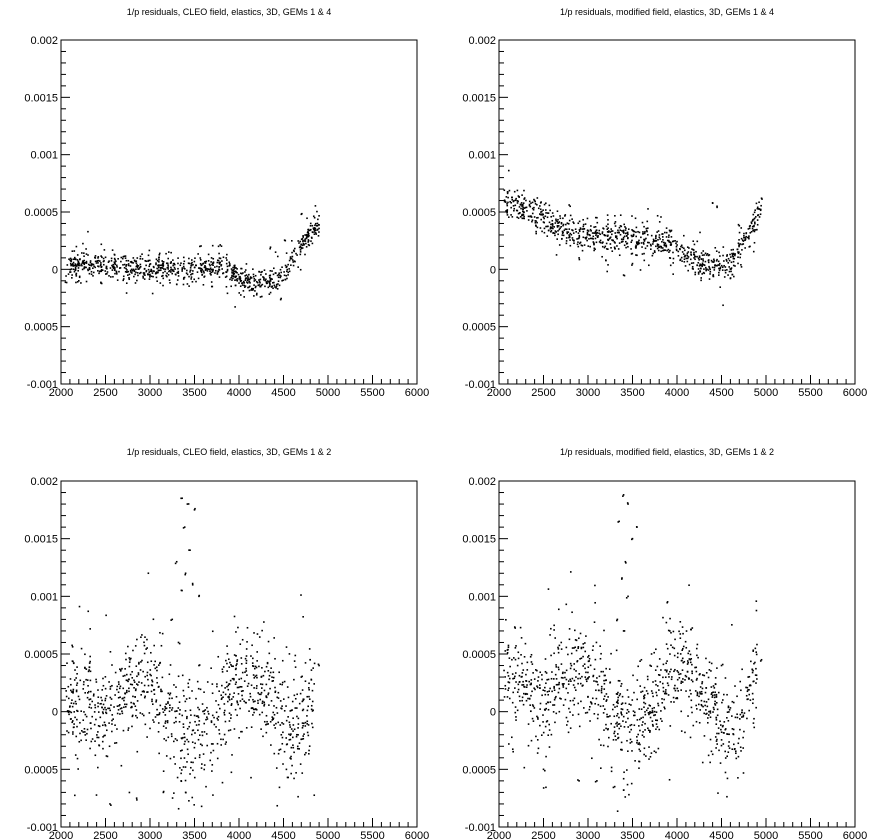  What do you see at coordinates (766, 834) in the screenshot?
I see `x-tick-label: 5000` at bounding box center [766, 834].